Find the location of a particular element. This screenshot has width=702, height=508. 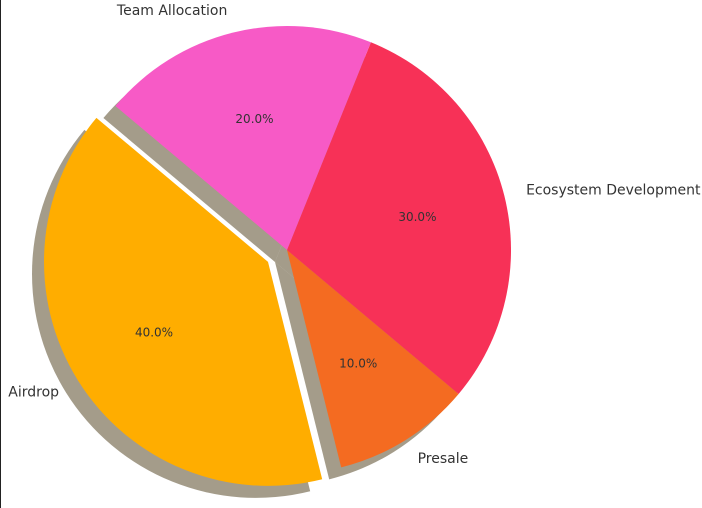

wedge is located at coordinates (373, 359).